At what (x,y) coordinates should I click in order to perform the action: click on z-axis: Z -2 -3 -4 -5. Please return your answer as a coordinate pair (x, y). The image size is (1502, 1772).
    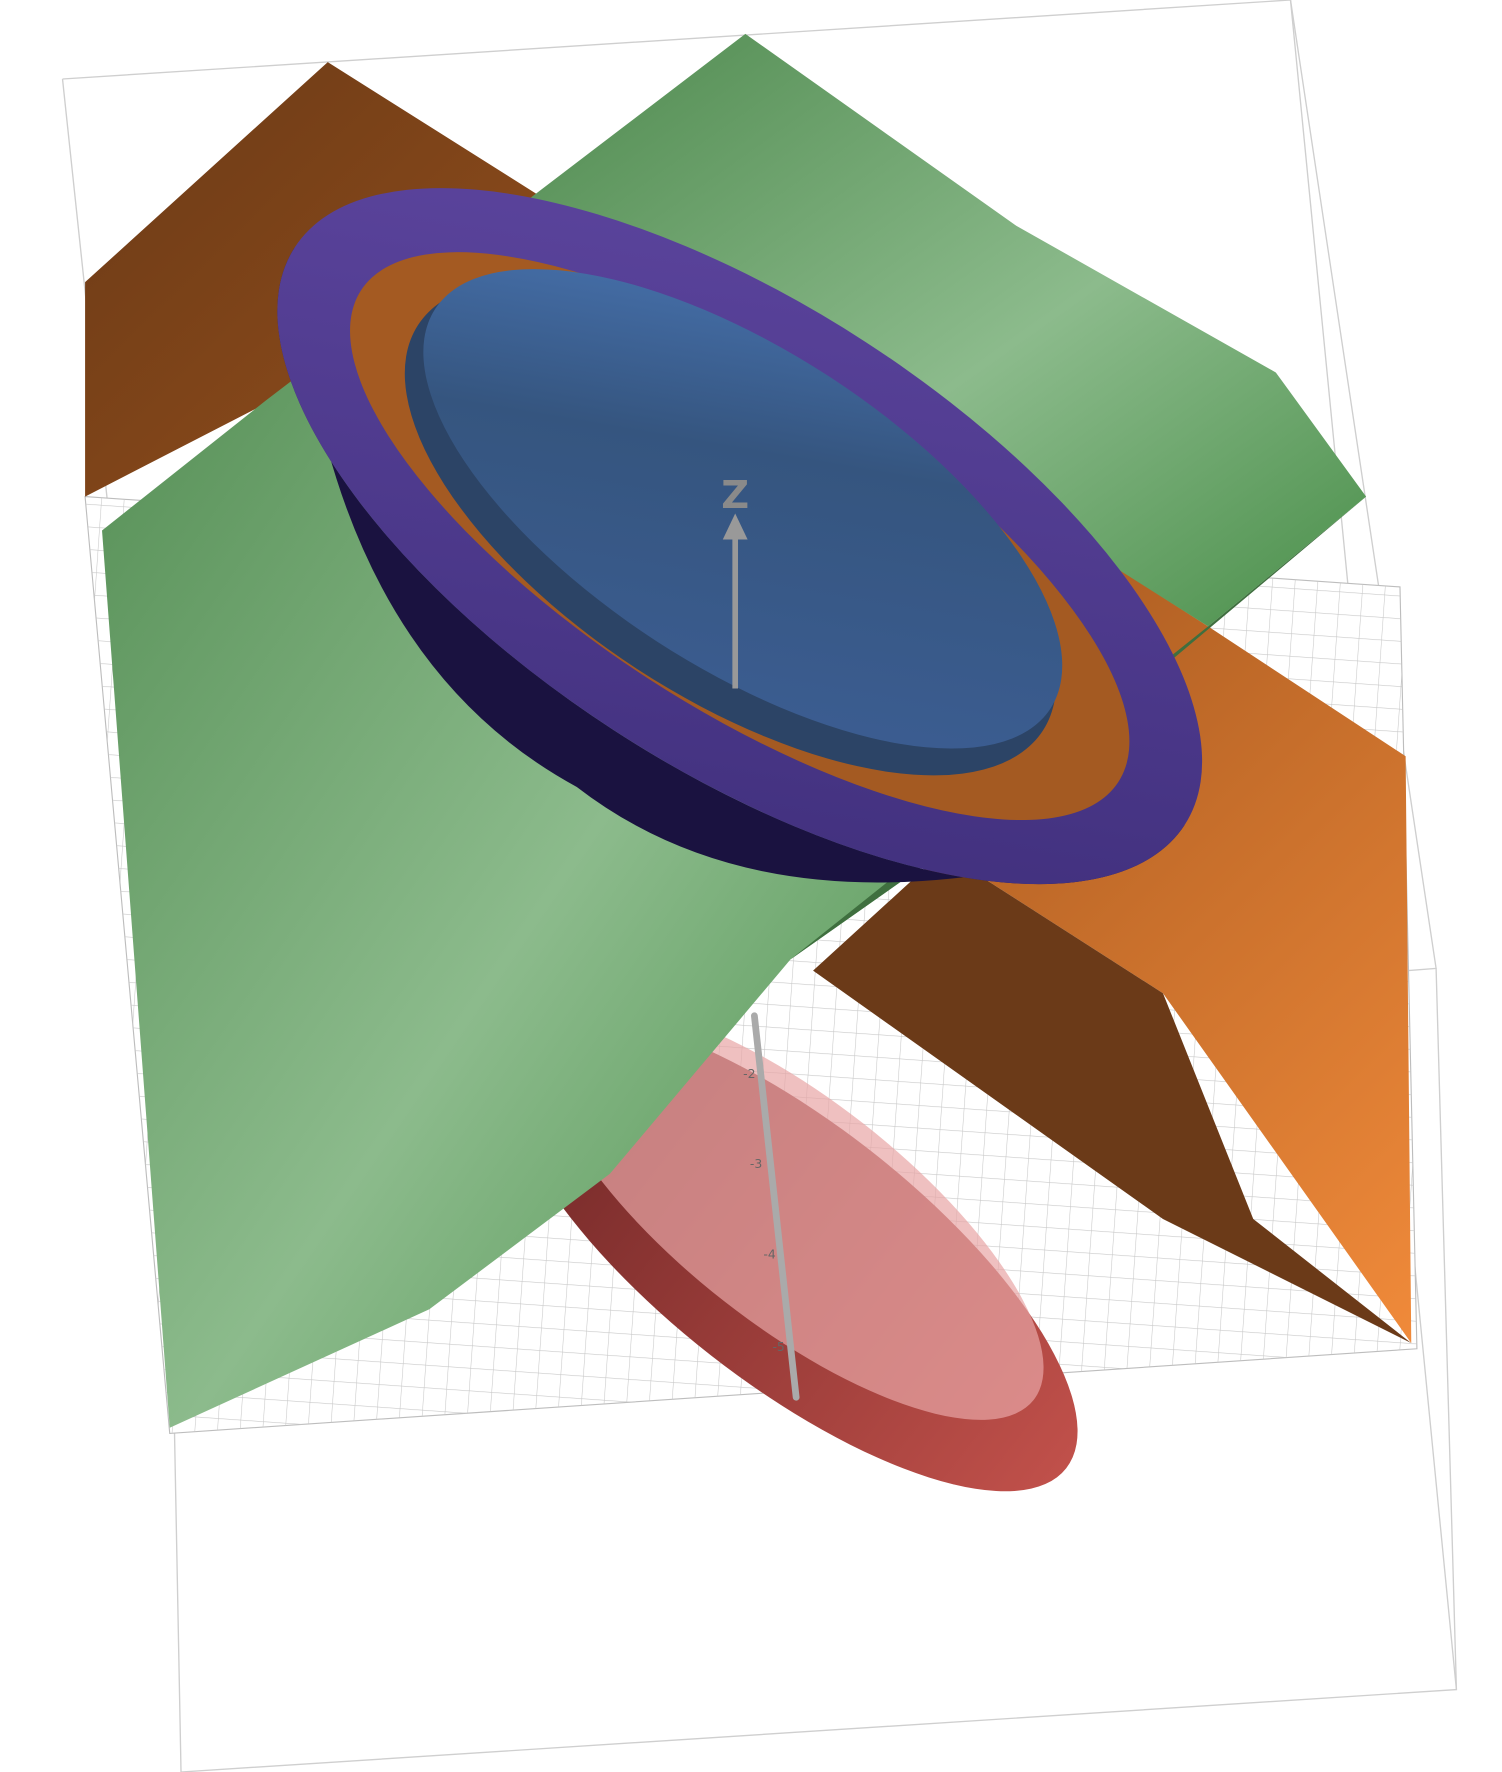
    Looking at the image, I should click on (760, 937).